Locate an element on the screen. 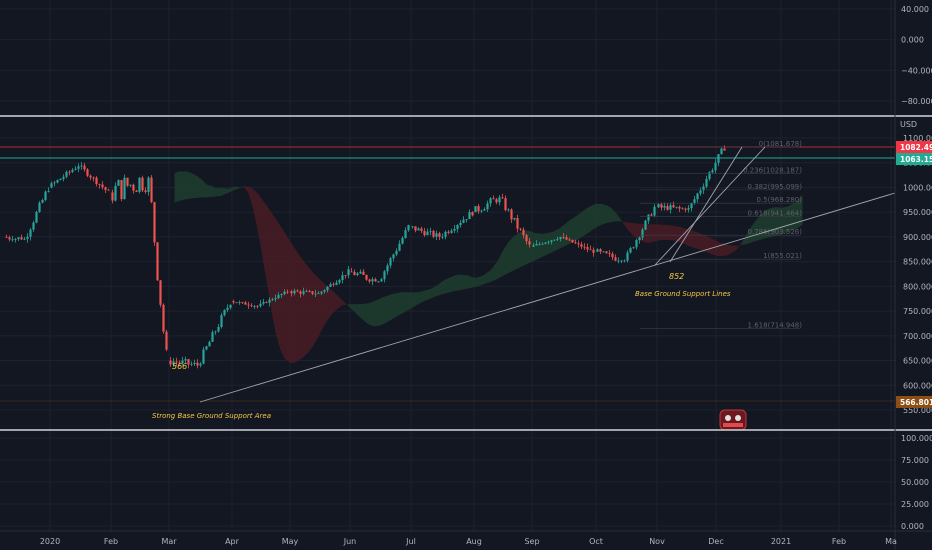  oscillator-axis: 40.000 0.000 −40.000 −80.000 is located at coordinates (916, 55).